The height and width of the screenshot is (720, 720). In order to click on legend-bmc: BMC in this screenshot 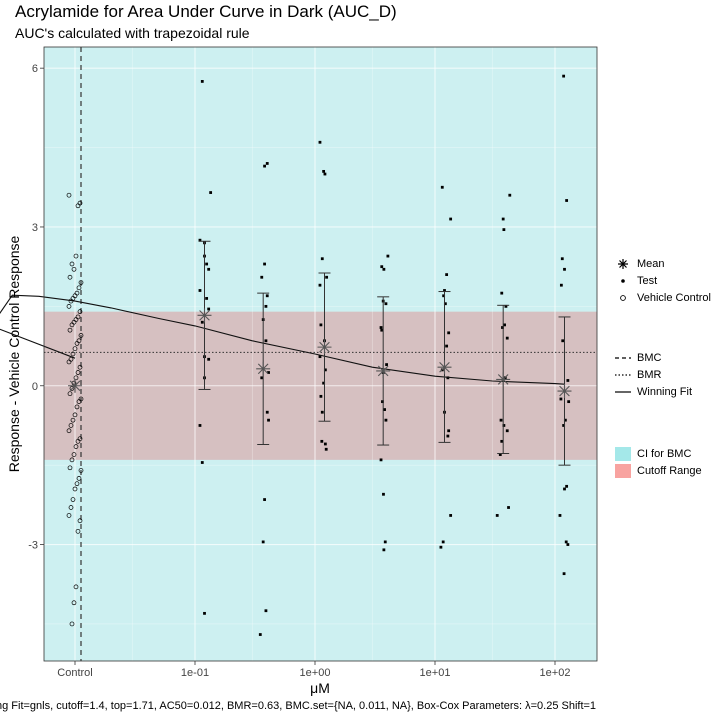, I will do `click(652, 357)`.